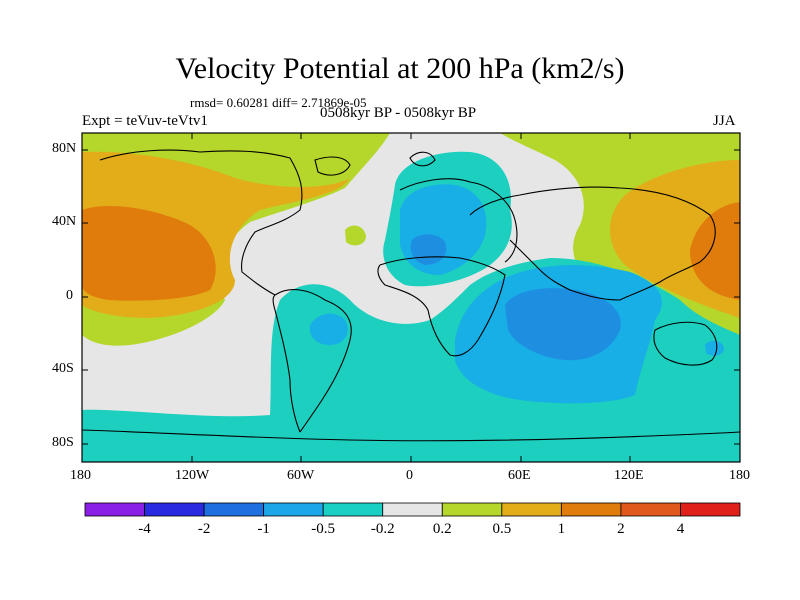 The image size is (800, 600). What do you see at coordinates (145, 121) in the screenshot?
I see `experiment-label: Expt = teVuv-teVtv1` at bounding box center [145, 121].